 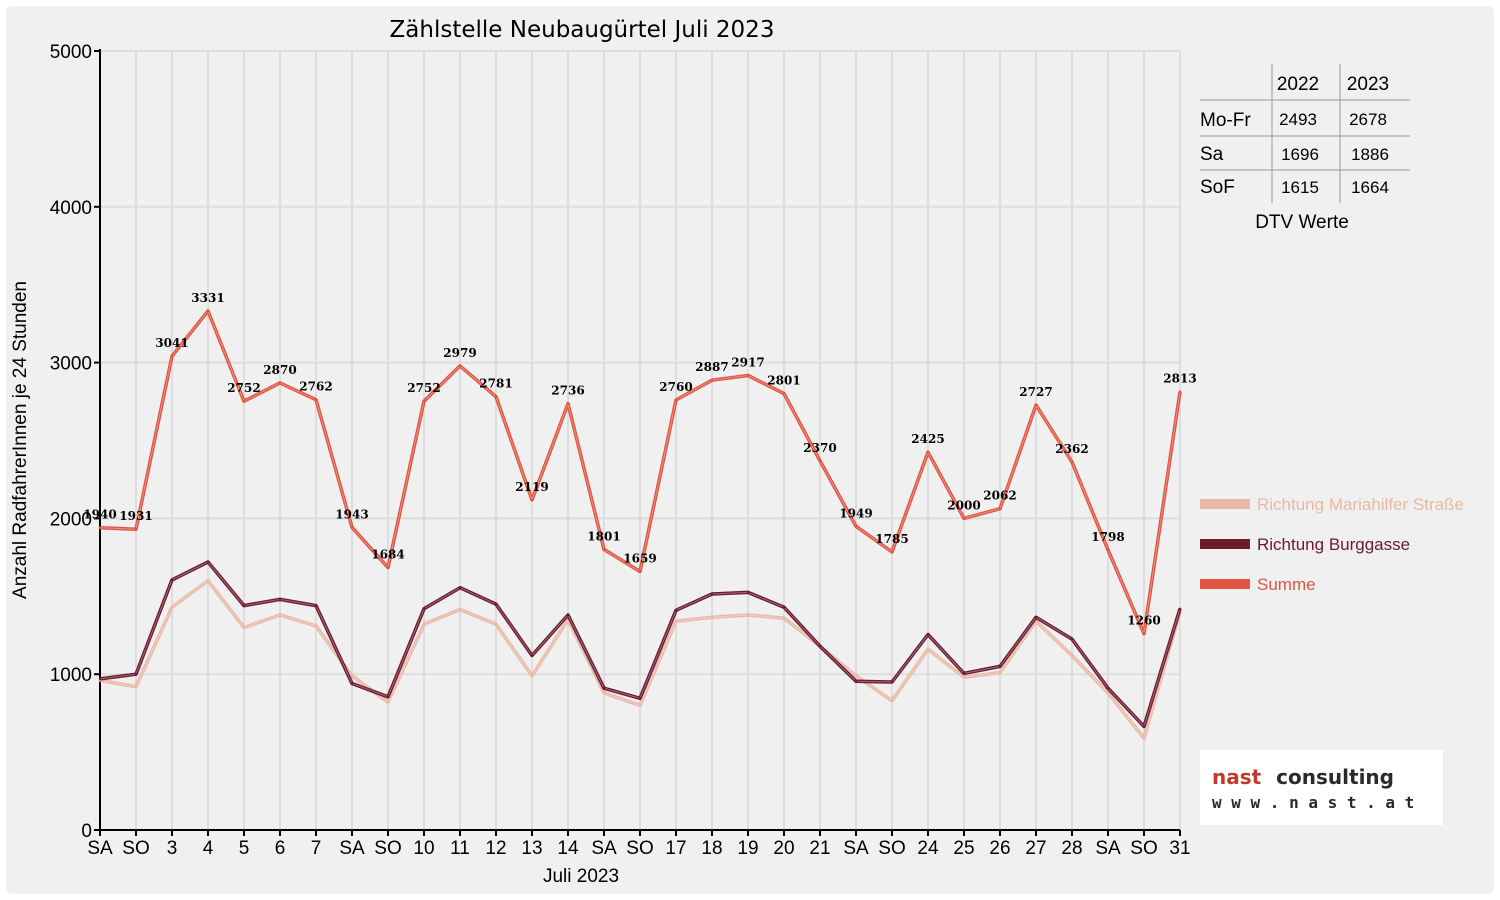 I want to click on table-caption: DTV Werte, so click(x=1302, y=222).